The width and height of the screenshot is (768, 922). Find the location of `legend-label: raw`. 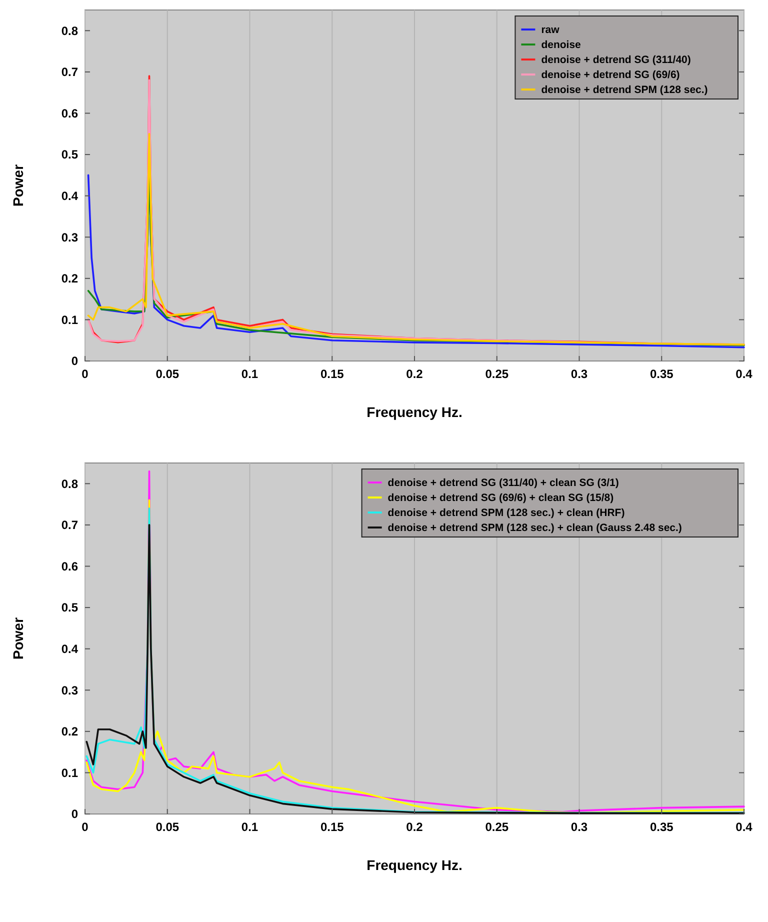

legend-label: raw is located at coordinates (550, 30).